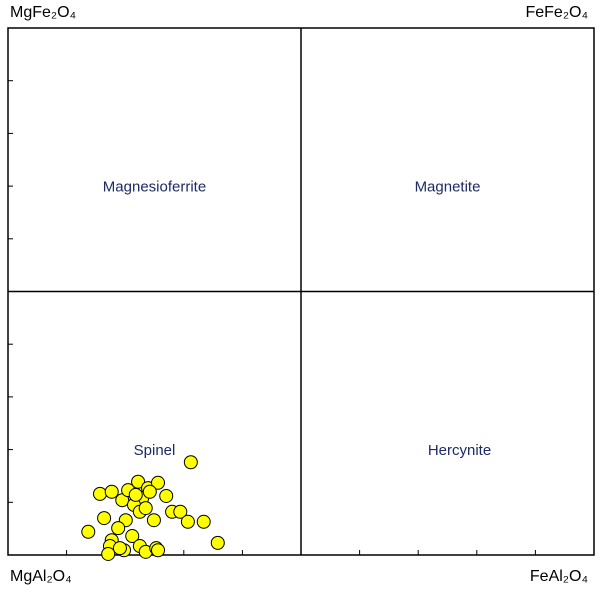  Describe the element at coordinates (154, 187) in the screenshot. I see `region-label: Magnesioferrite` at that location.